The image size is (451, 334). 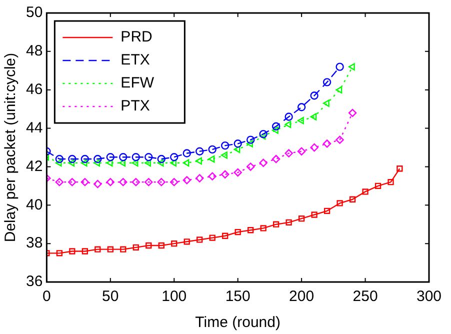 I want to click on x-tick-label: 250, so click(x=365, y=297).